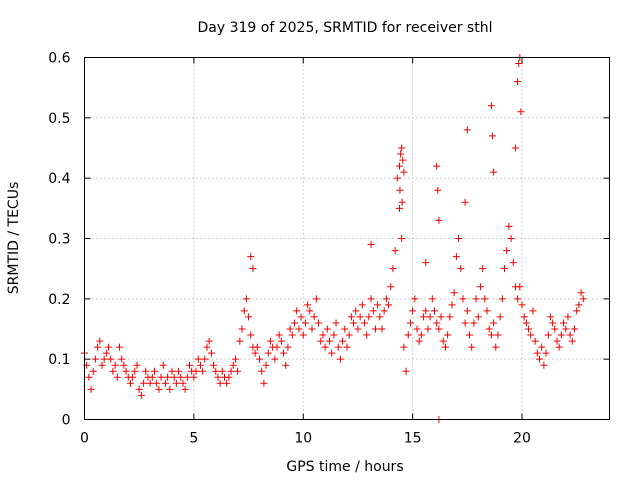 The width and height of the screenshot is (640, 480). Describe the element at coordinates (59, 59) in the screenshot. I see `y-tick-label: 0.6` at that location.